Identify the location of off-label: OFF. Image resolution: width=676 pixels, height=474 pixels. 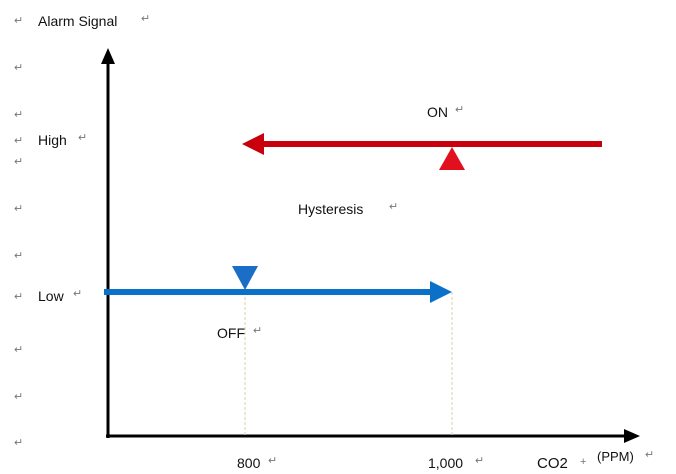
(231, 333).